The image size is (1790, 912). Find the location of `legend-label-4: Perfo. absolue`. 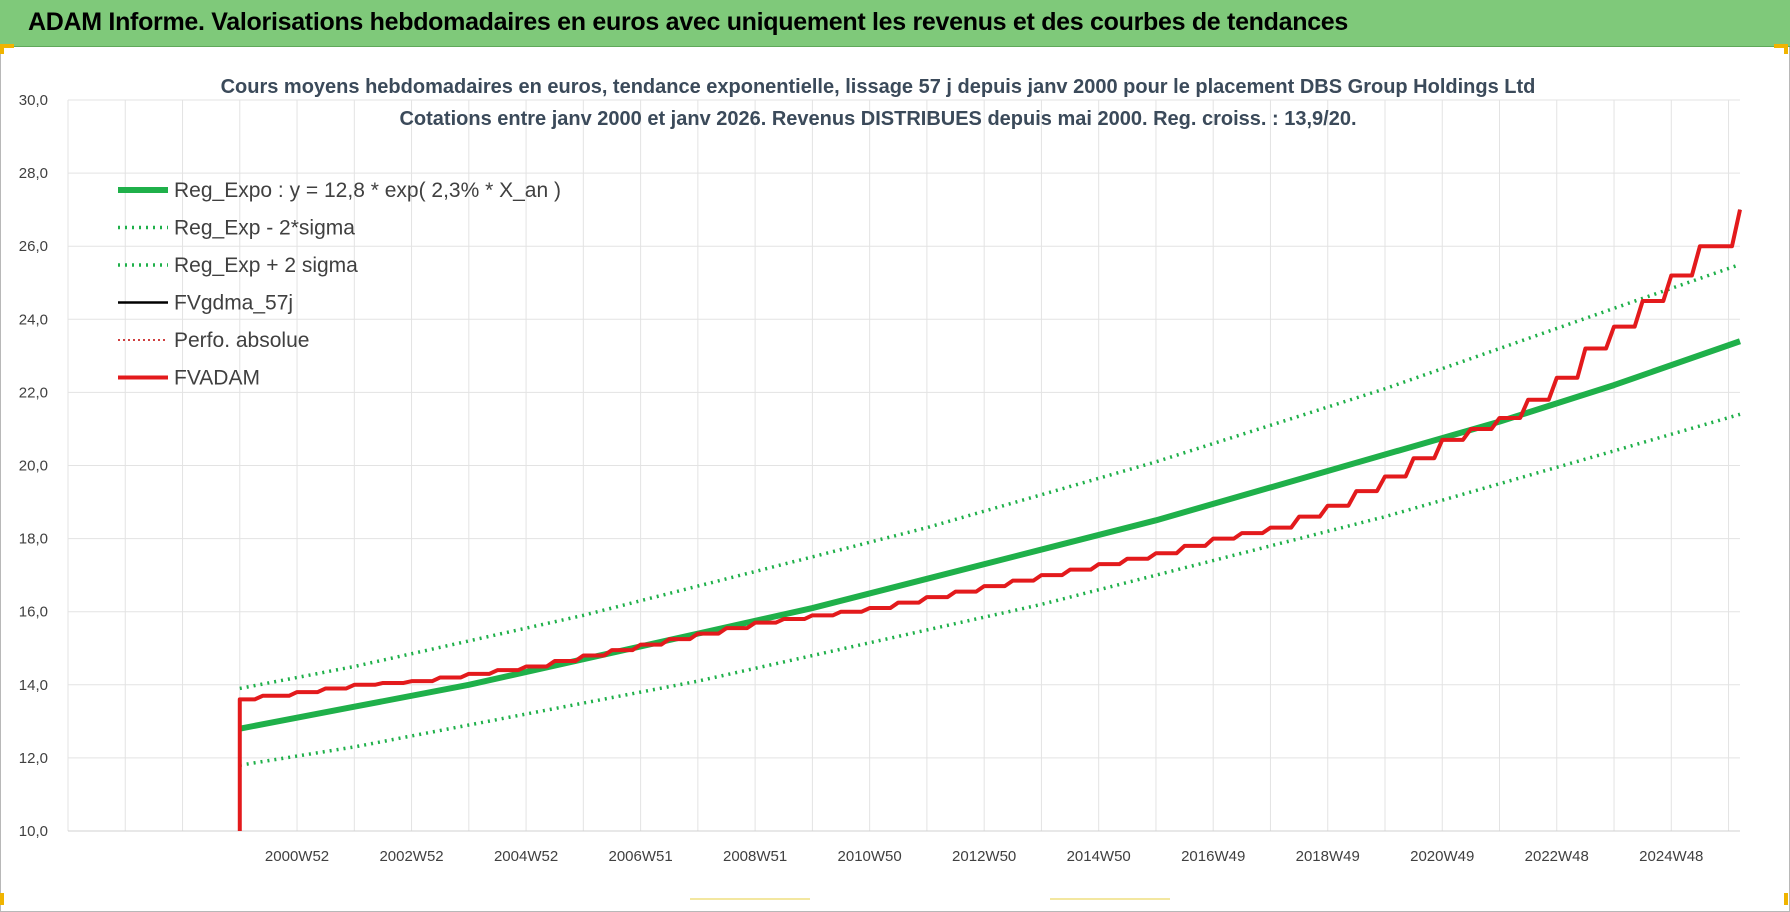

legend-label-4: Perfo. absolue is located at coordinates (241, 340).